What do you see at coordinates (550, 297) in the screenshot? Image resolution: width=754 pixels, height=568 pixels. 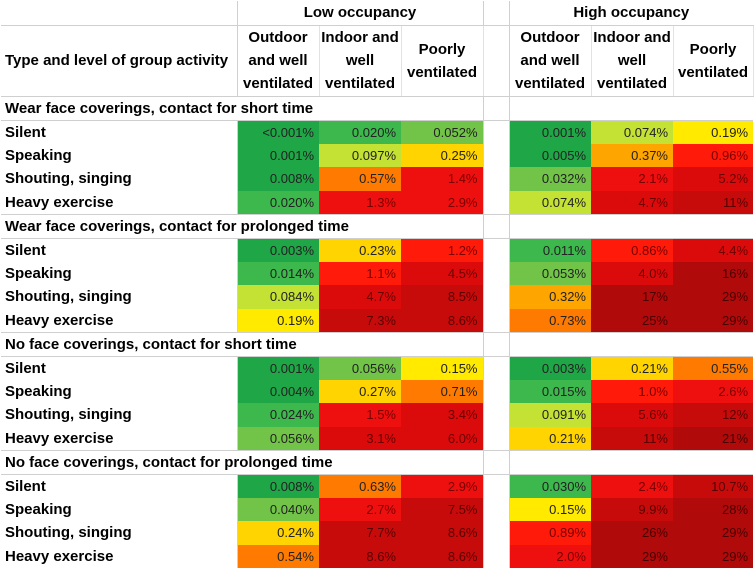 I see `heatmap-cell: 0.32%` at bounding box center [550, 297].